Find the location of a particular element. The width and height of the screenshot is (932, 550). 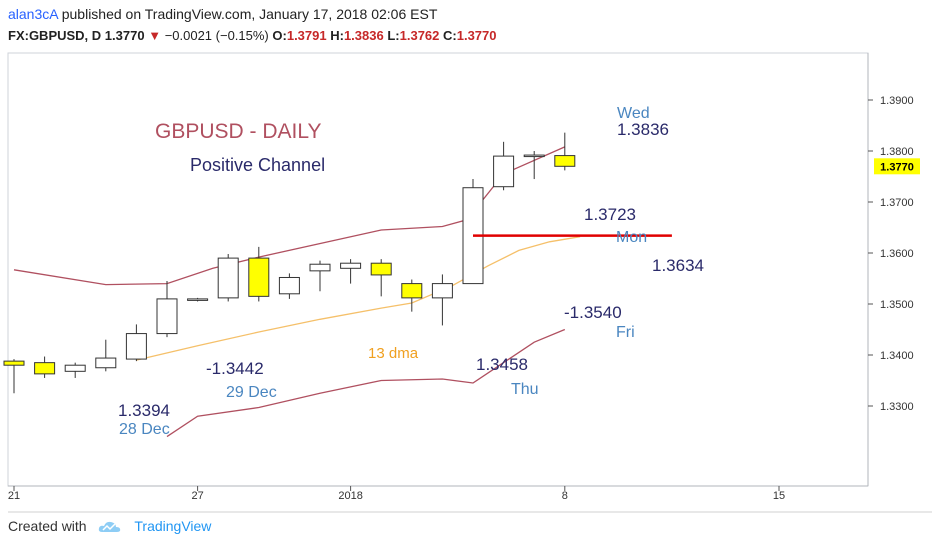

close-value: 1.3770 is located at coordinates (476, 35).